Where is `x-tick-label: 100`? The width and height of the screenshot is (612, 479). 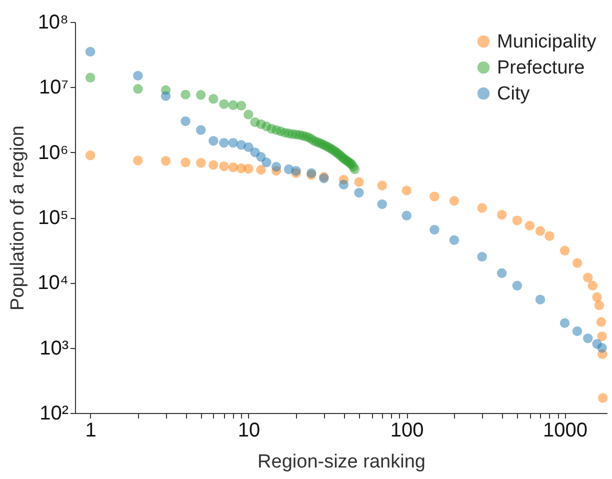 x-tick-label: 100 is located at coordinates (407, 431).